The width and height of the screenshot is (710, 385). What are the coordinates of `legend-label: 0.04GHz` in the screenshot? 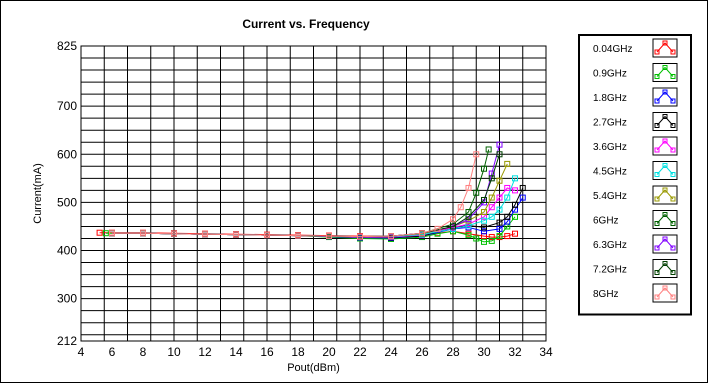 It's located at (612, 49).